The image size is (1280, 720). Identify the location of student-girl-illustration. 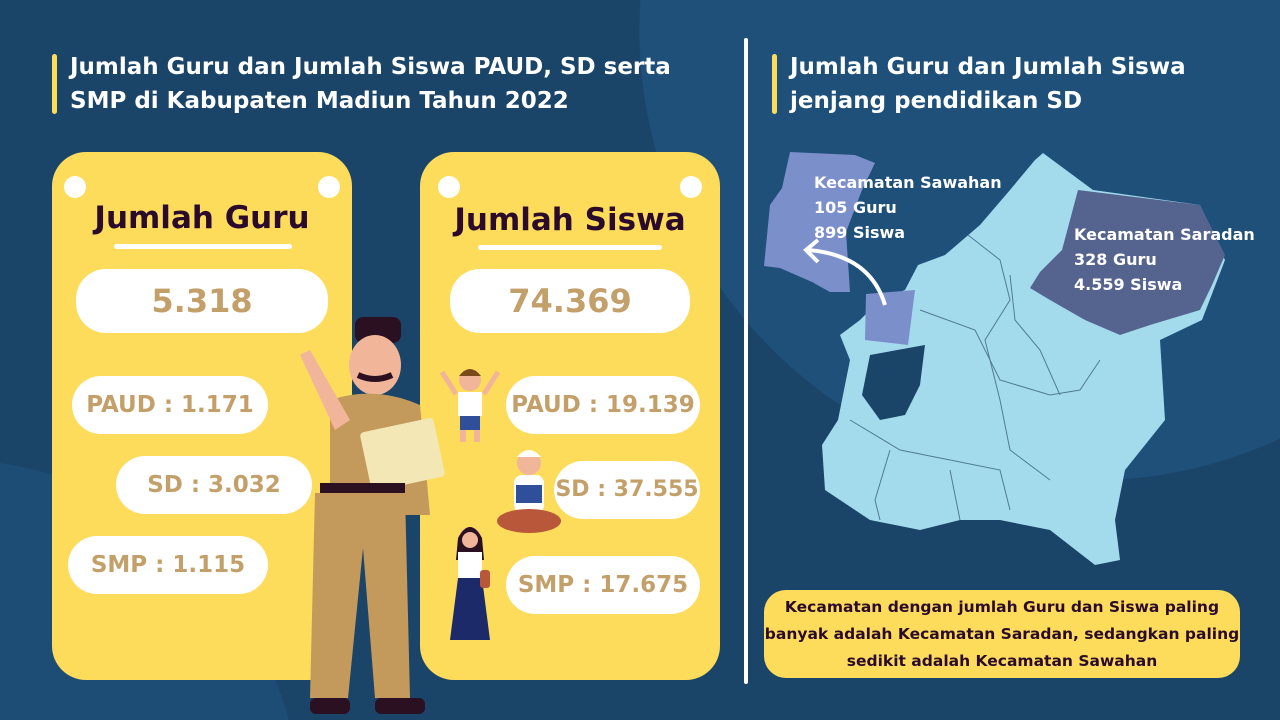
(470, 583).